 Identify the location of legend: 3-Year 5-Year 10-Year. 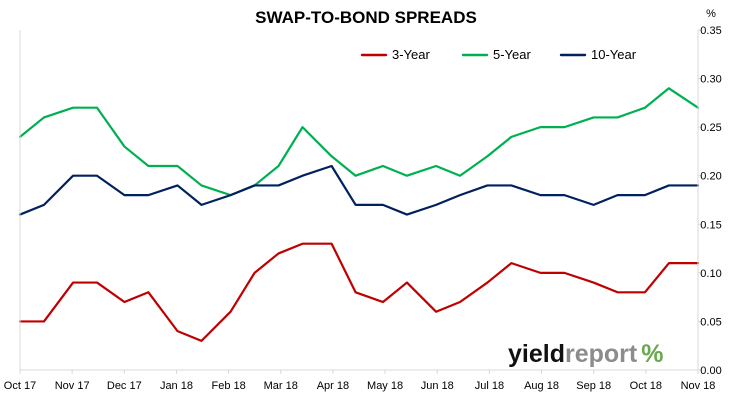
(498, 54).